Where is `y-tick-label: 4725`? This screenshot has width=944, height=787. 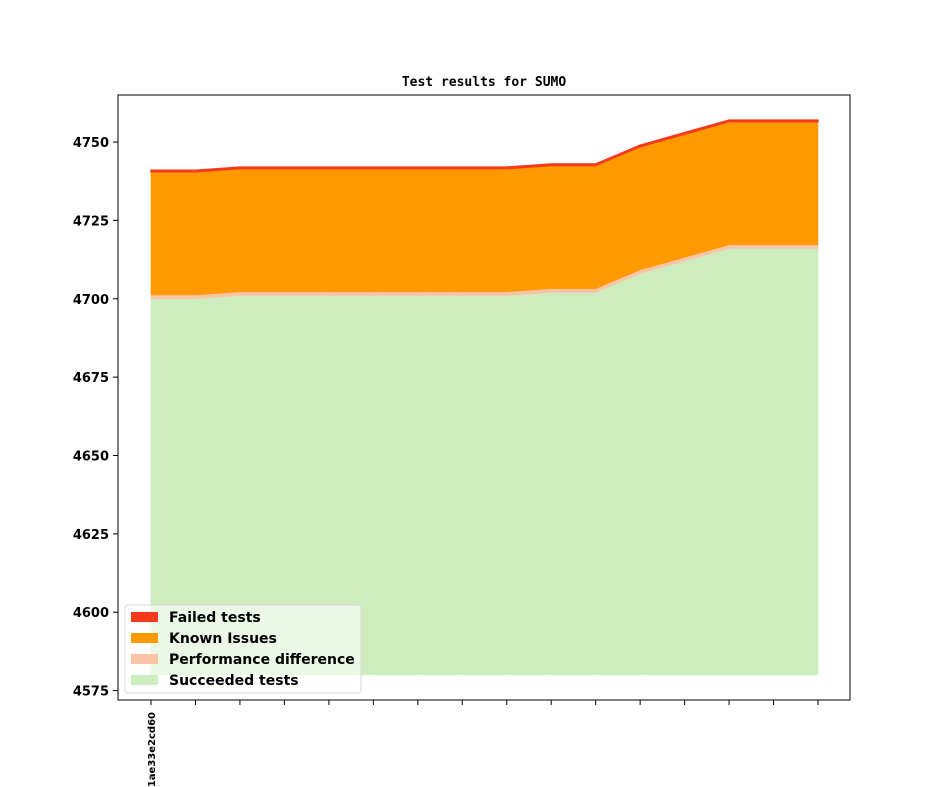 y-tick-label: 4725 is located at coordinates (91, 221).